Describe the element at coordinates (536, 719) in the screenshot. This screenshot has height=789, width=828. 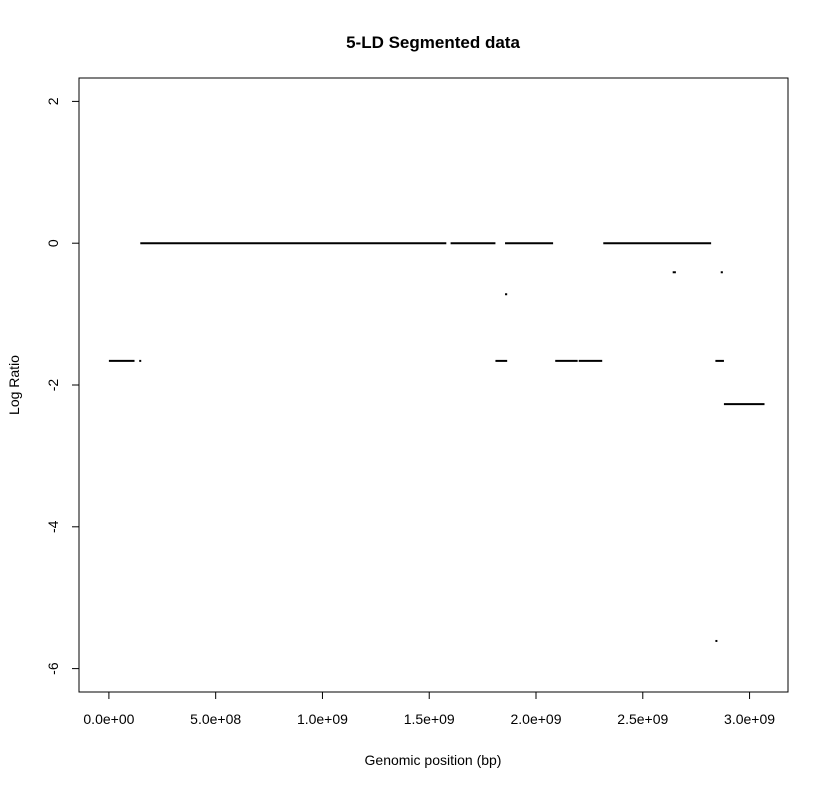
I see `x-tick-label: 2.0e+09` at that location.